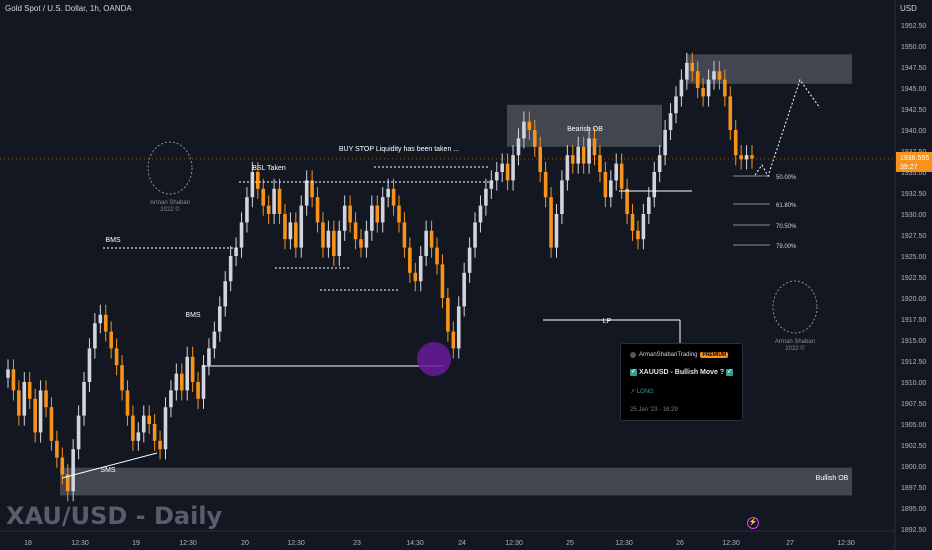 Image resolution: width=932 pixels, height=550 pixels. Describe the element at coordinates (913, 173) in the screenshot. I see `y-tick-label: 1935.00` at that location.